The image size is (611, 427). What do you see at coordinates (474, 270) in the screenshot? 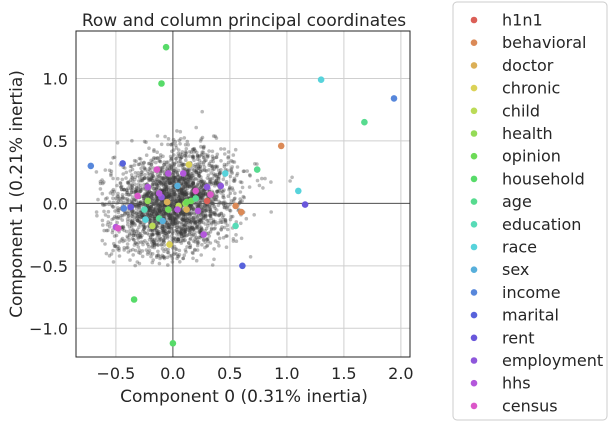
I see `legend-marker-sex` at bounding box center [474, 270].